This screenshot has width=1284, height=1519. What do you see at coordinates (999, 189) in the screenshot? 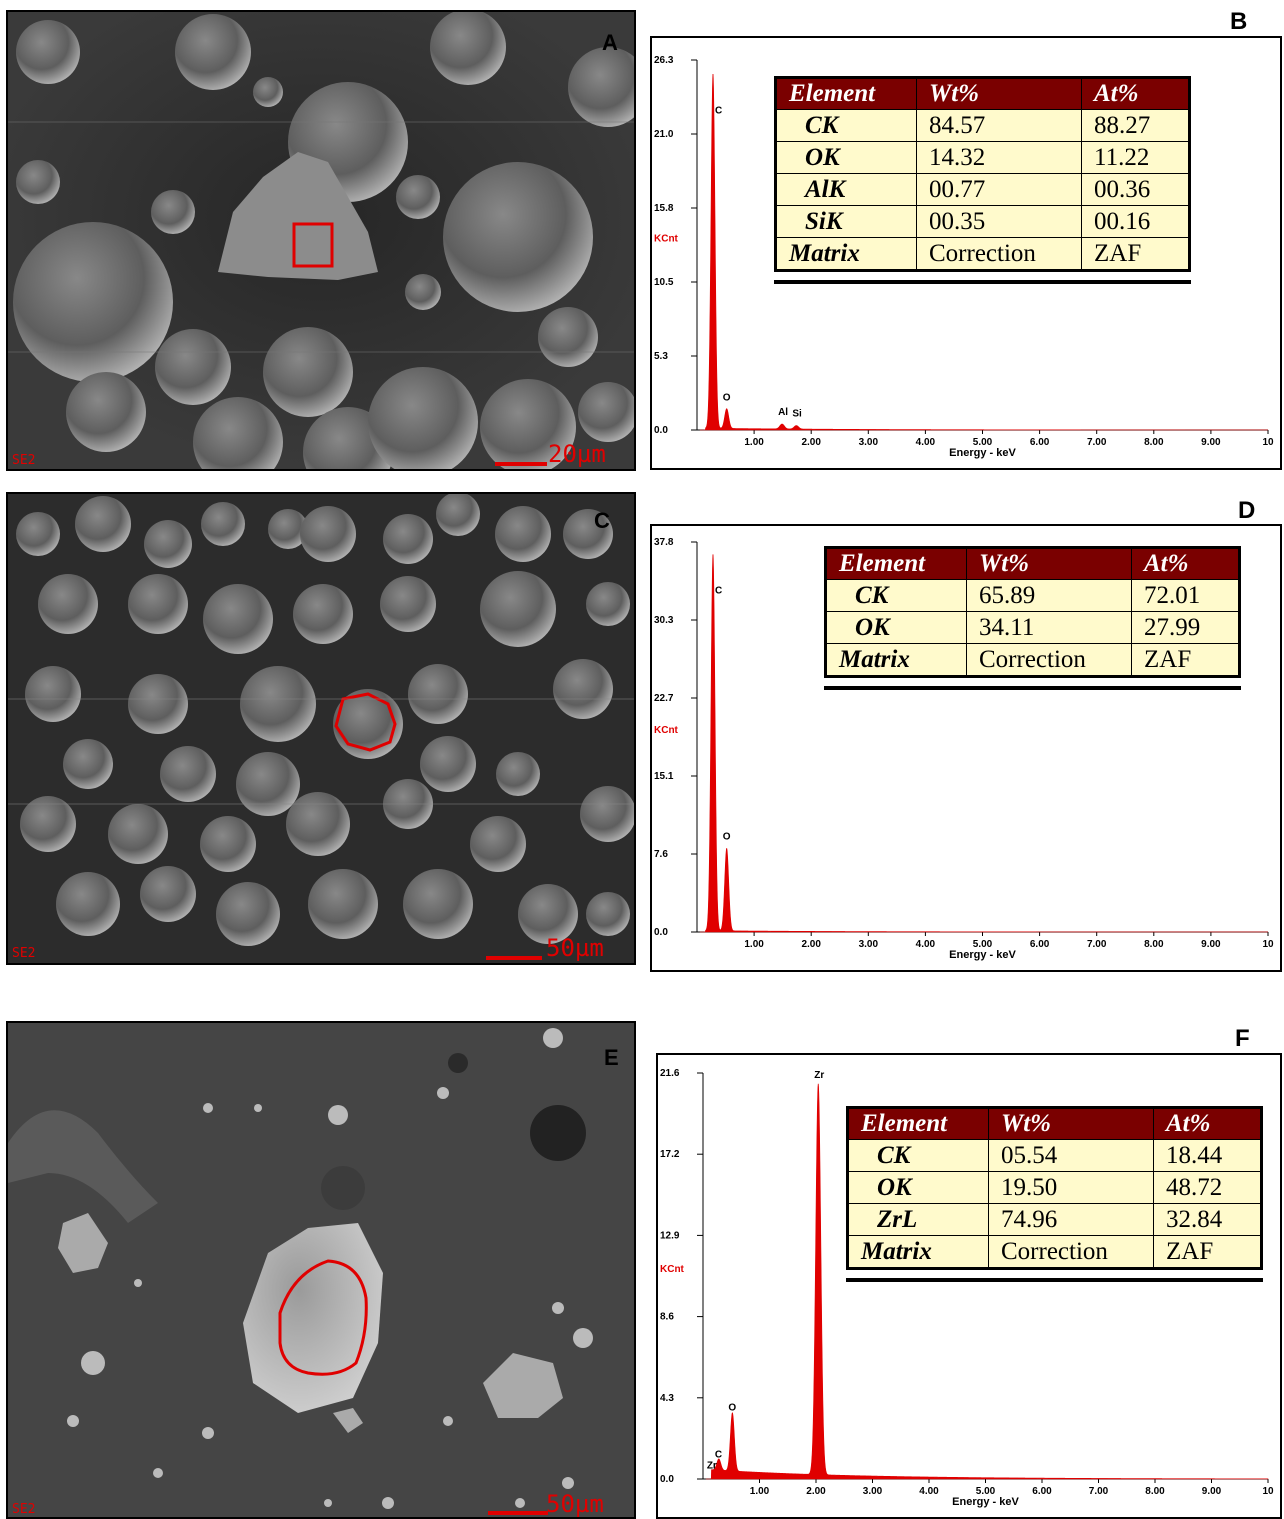
I see `cell-wt: 00.77` at bounding box center [999, 189].